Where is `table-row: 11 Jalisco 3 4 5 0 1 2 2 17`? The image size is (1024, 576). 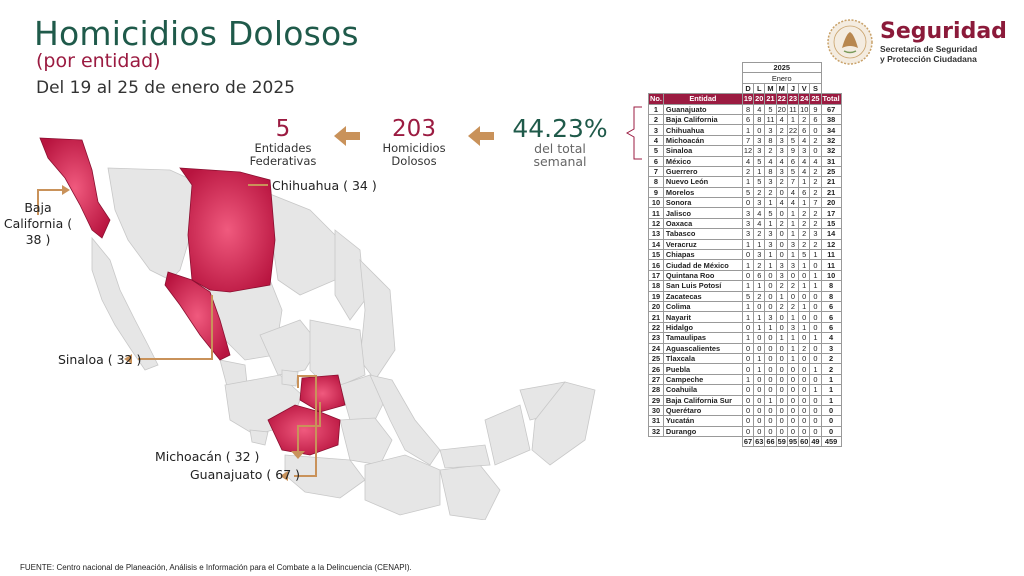 table-row: 11 Jalisco 3 4 5 0 1 2 2 17 is located at coordinates (745, 213).